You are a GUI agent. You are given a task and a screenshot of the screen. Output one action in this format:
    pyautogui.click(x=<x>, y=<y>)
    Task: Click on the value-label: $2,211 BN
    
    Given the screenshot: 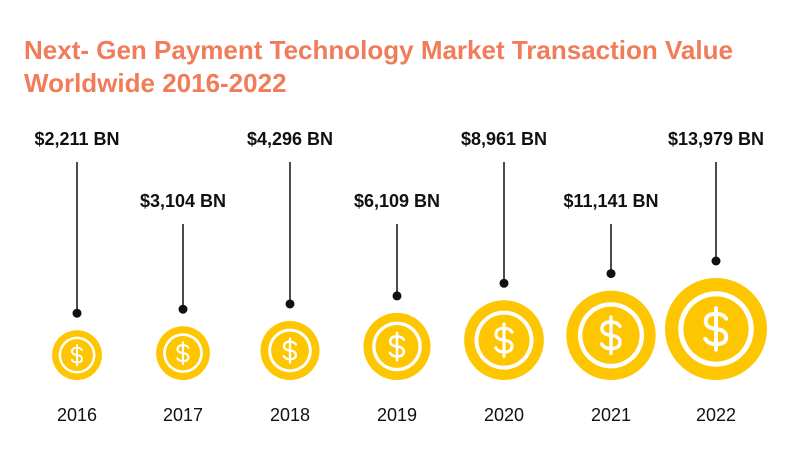 What is the action you would take?
    pyautogui.click(x=76, y=139)
    